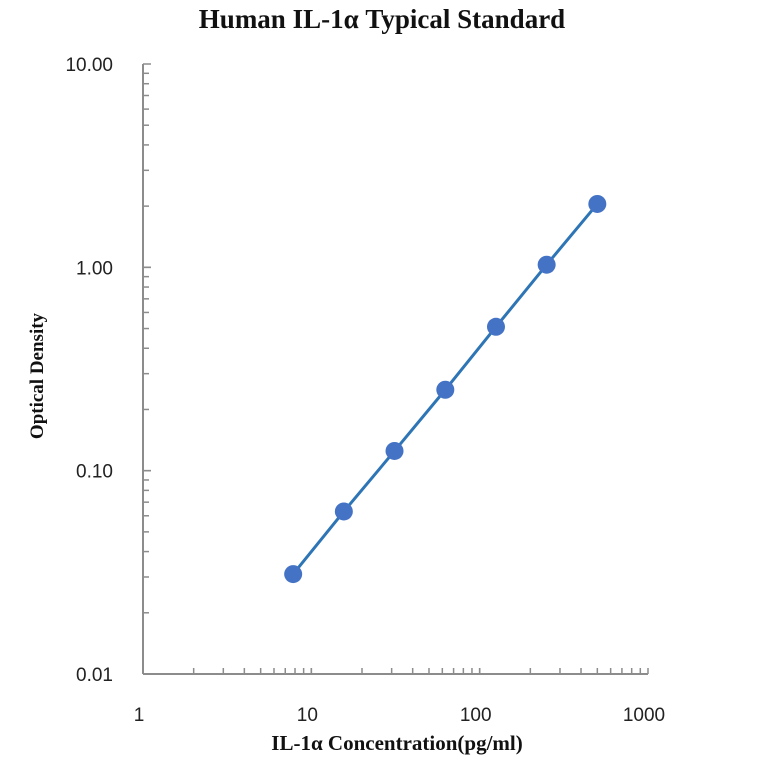 This screenshot has height=764, width=764. What do you see at coordinates (89, 65) in the screenshot?
I see `y-tick-label: 10.00` at bounding box center [89, 65].